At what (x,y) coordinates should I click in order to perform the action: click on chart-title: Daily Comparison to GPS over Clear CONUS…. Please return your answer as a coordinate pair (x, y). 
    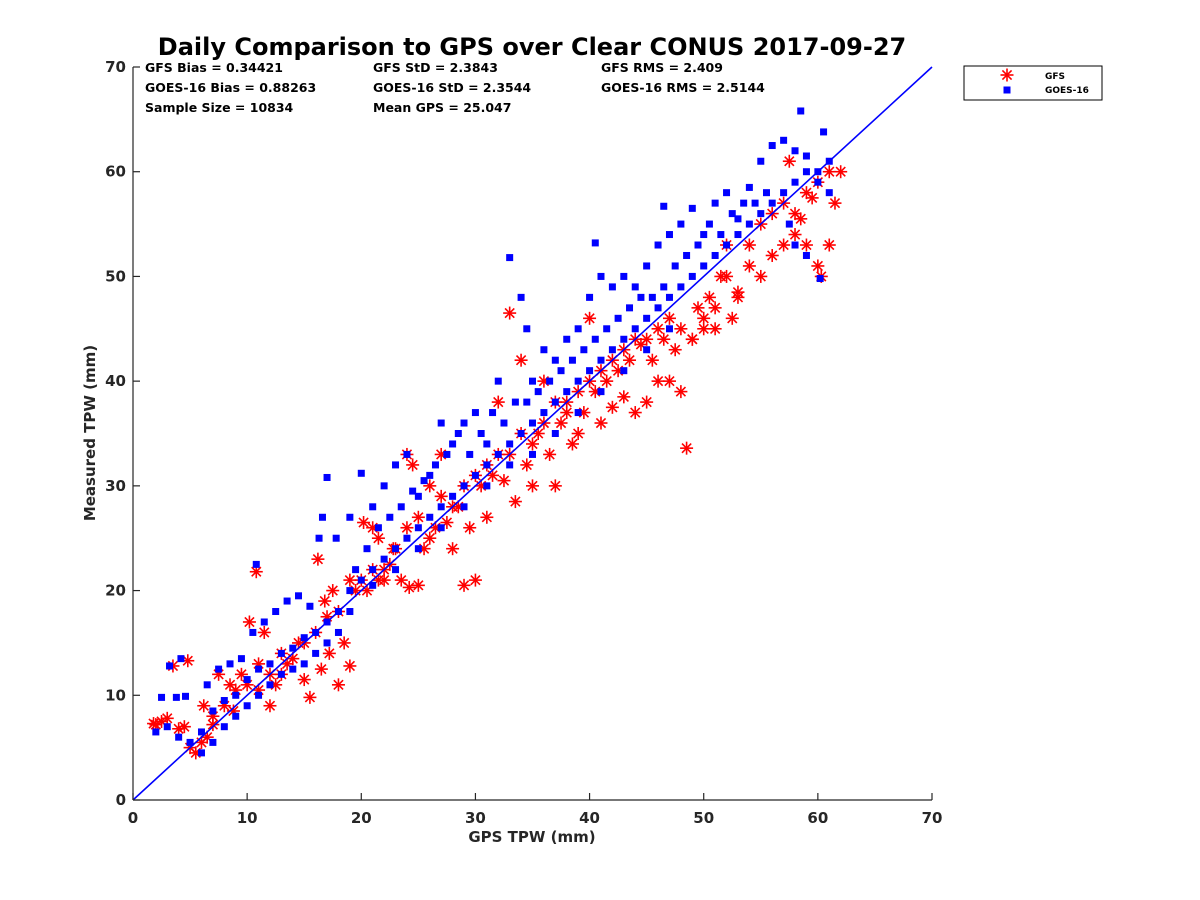
    Looking at the image, I should click on (532, 47).